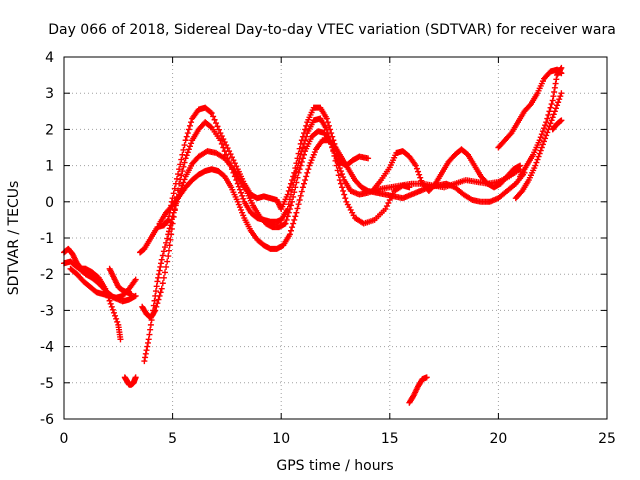 The height and width of the screenshot is (480, 640). I want to click on x-tick-label: 5, so click(172, 439).